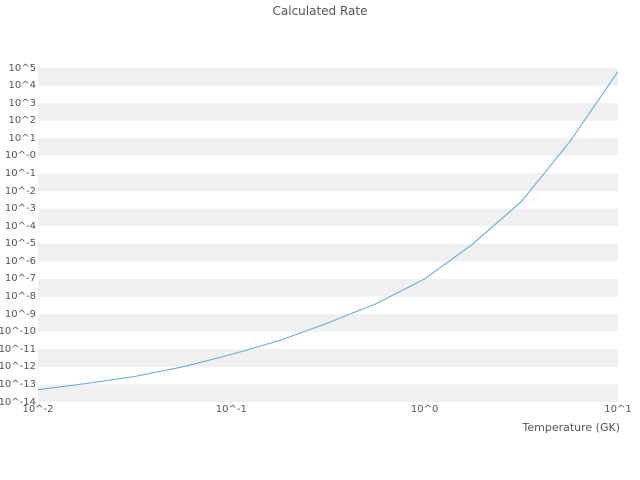 The height and width of the screenshot is (480, 640). I want to click on y-tick-label: 10^-13, so click(18, 384).